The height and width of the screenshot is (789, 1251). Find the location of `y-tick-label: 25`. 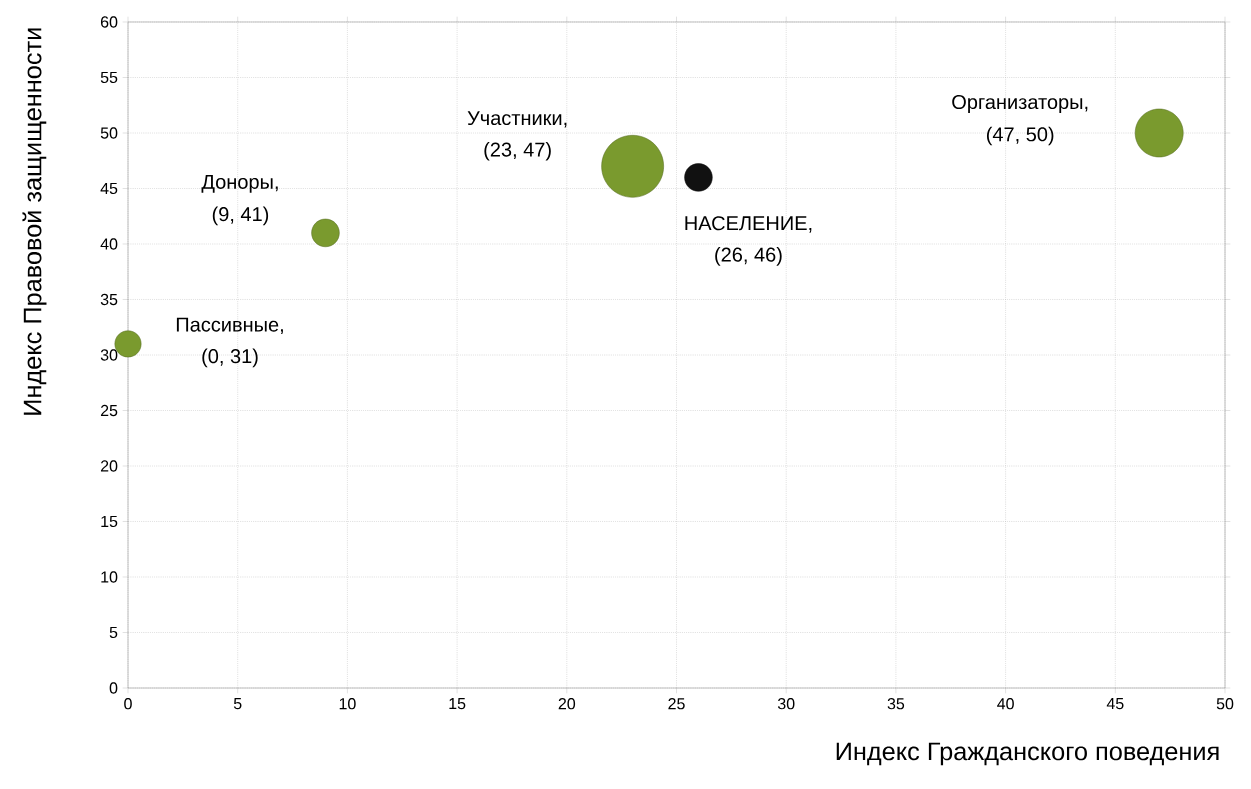

y-tick-label: 25 is located at coordinates (109, 410).